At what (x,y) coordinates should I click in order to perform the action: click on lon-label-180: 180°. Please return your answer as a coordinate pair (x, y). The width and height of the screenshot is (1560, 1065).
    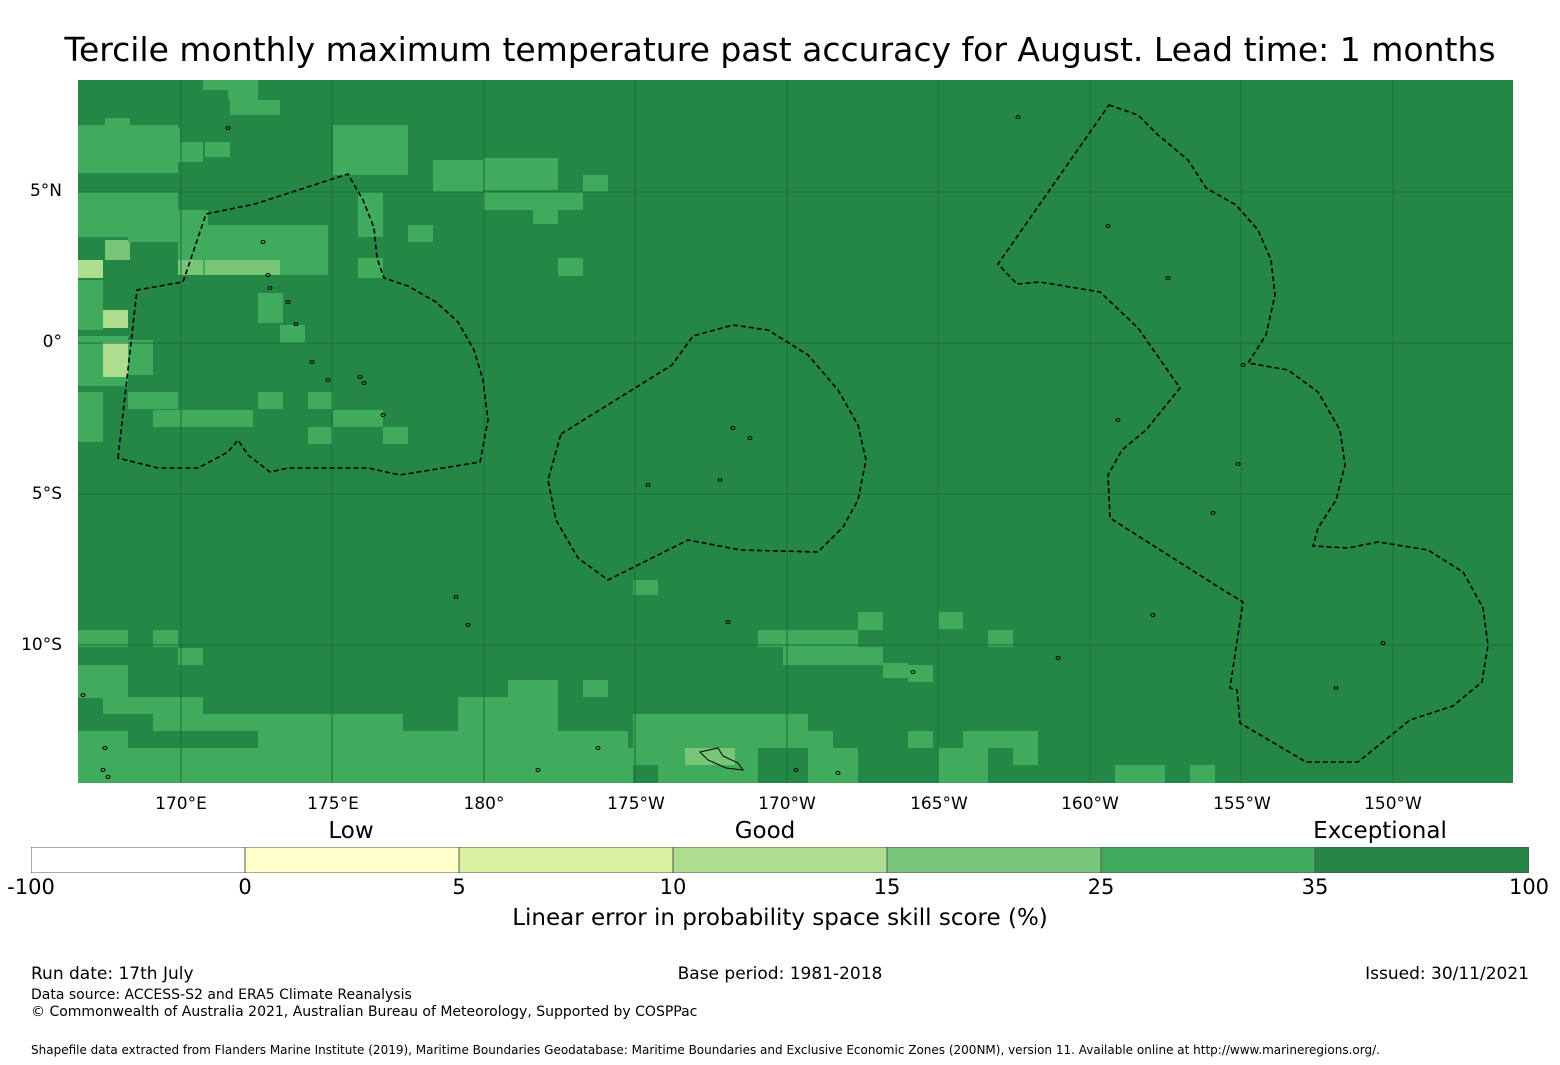
    Looking at the image, I should click on (484, 804).